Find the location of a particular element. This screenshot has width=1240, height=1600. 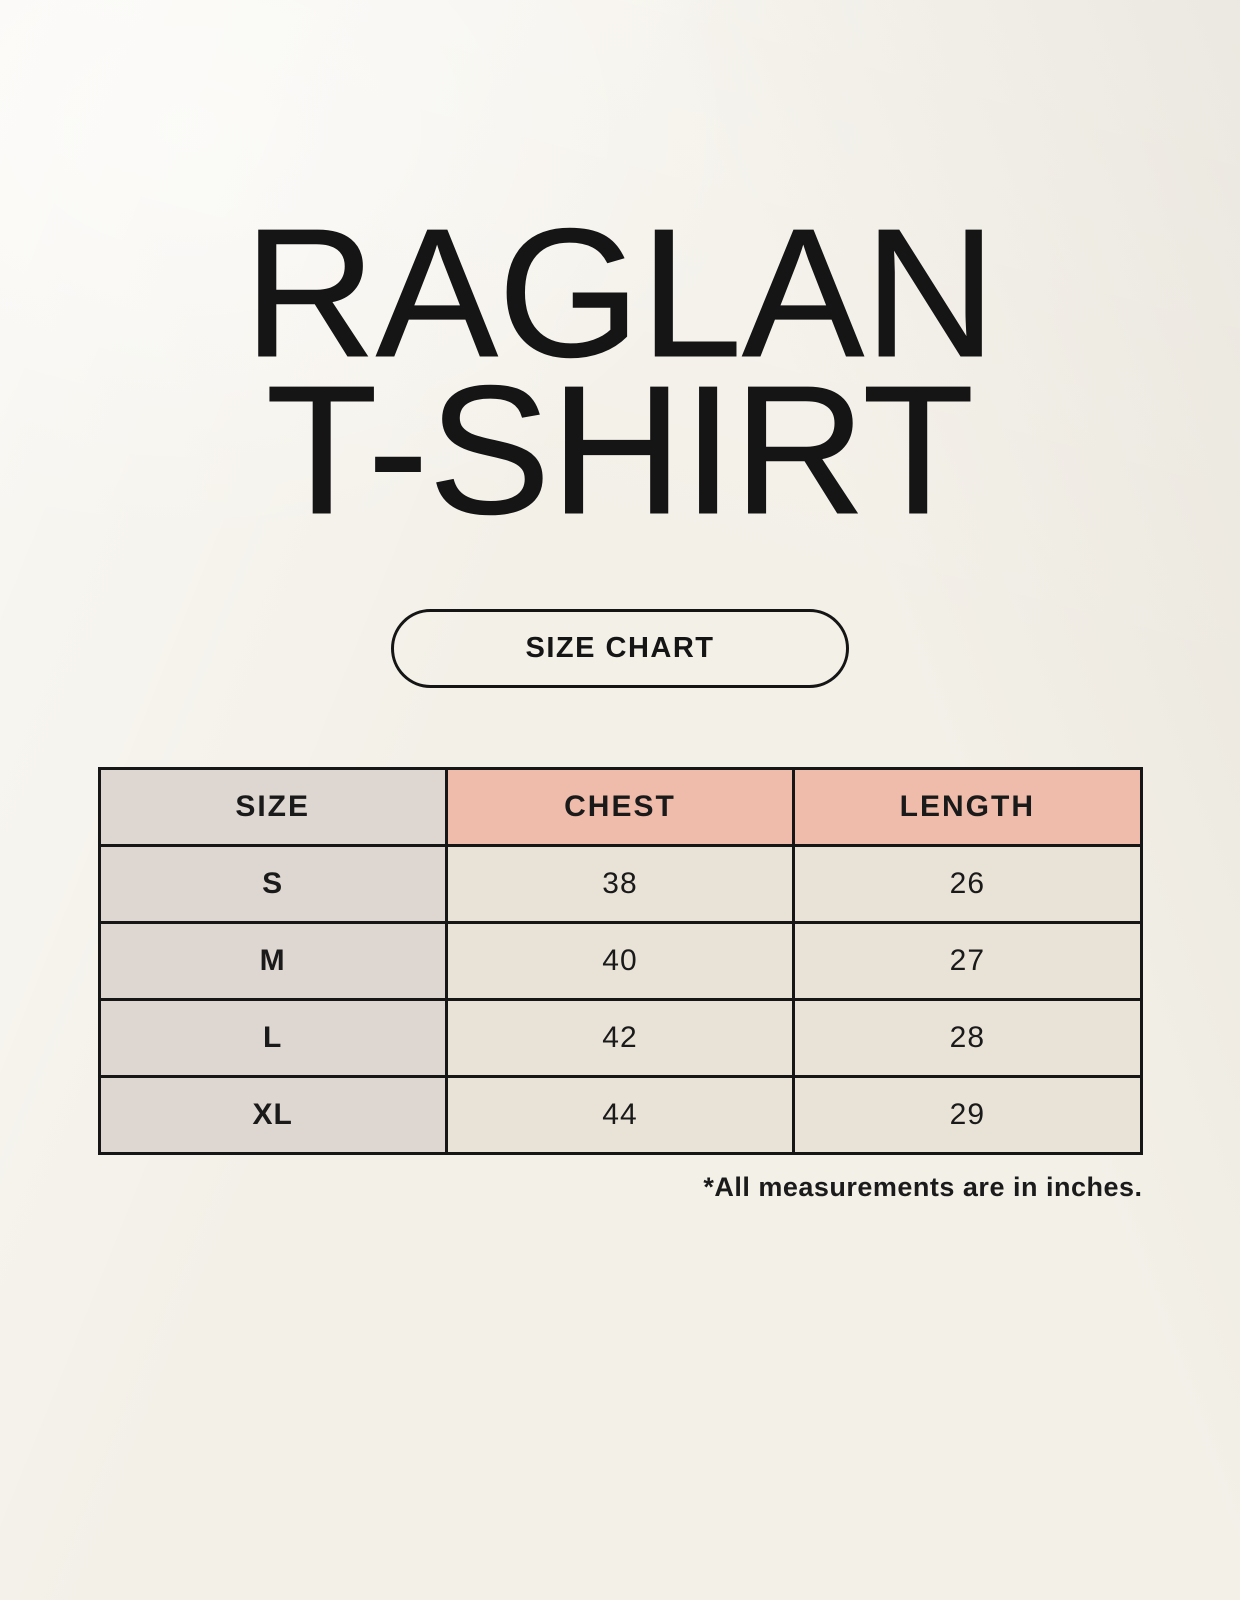

size-cell: M is located at coordinates (272, 960).